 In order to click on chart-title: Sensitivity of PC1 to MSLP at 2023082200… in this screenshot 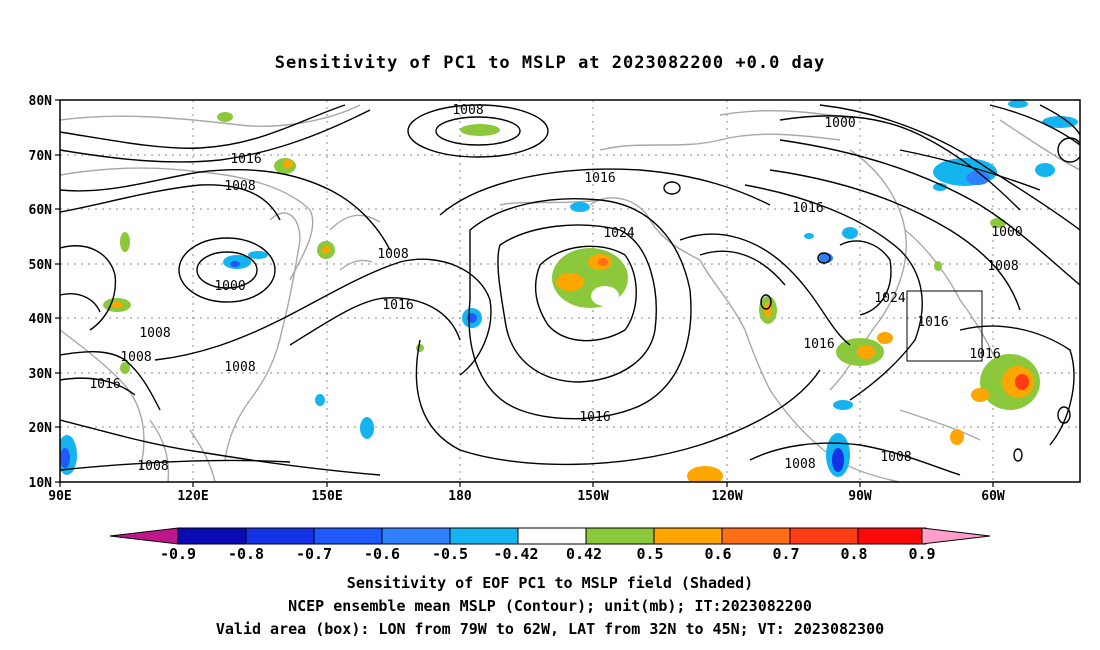, I will do `click(550, 63)`.